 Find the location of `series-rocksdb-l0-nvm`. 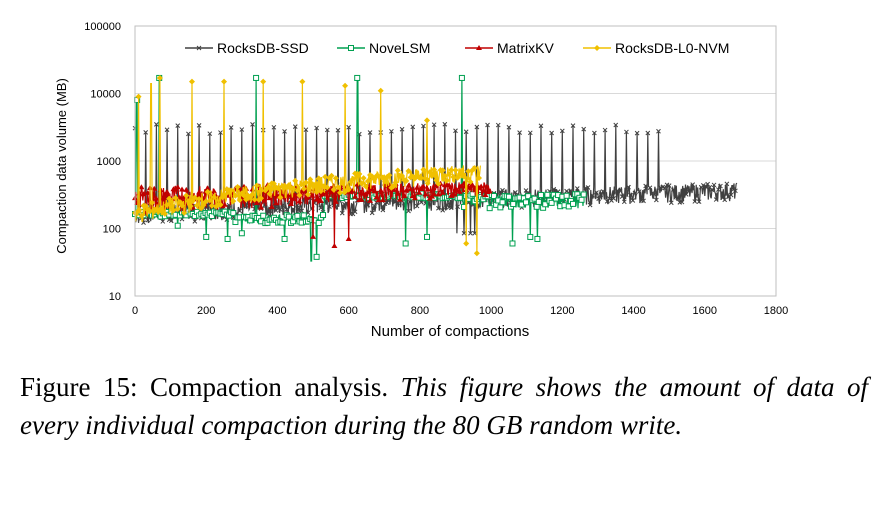

series-rocksdb-l0-nvm is located at coordinates (307, 165).